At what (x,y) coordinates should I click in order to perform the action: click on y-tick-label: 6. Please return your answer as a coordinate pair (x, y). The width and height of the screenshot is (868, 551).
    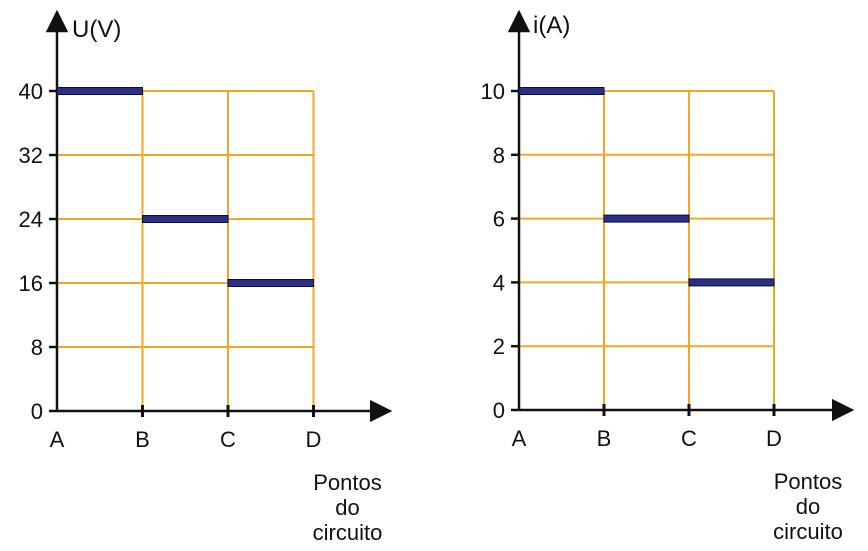
    Looking at the image, I should click on (499, 219).